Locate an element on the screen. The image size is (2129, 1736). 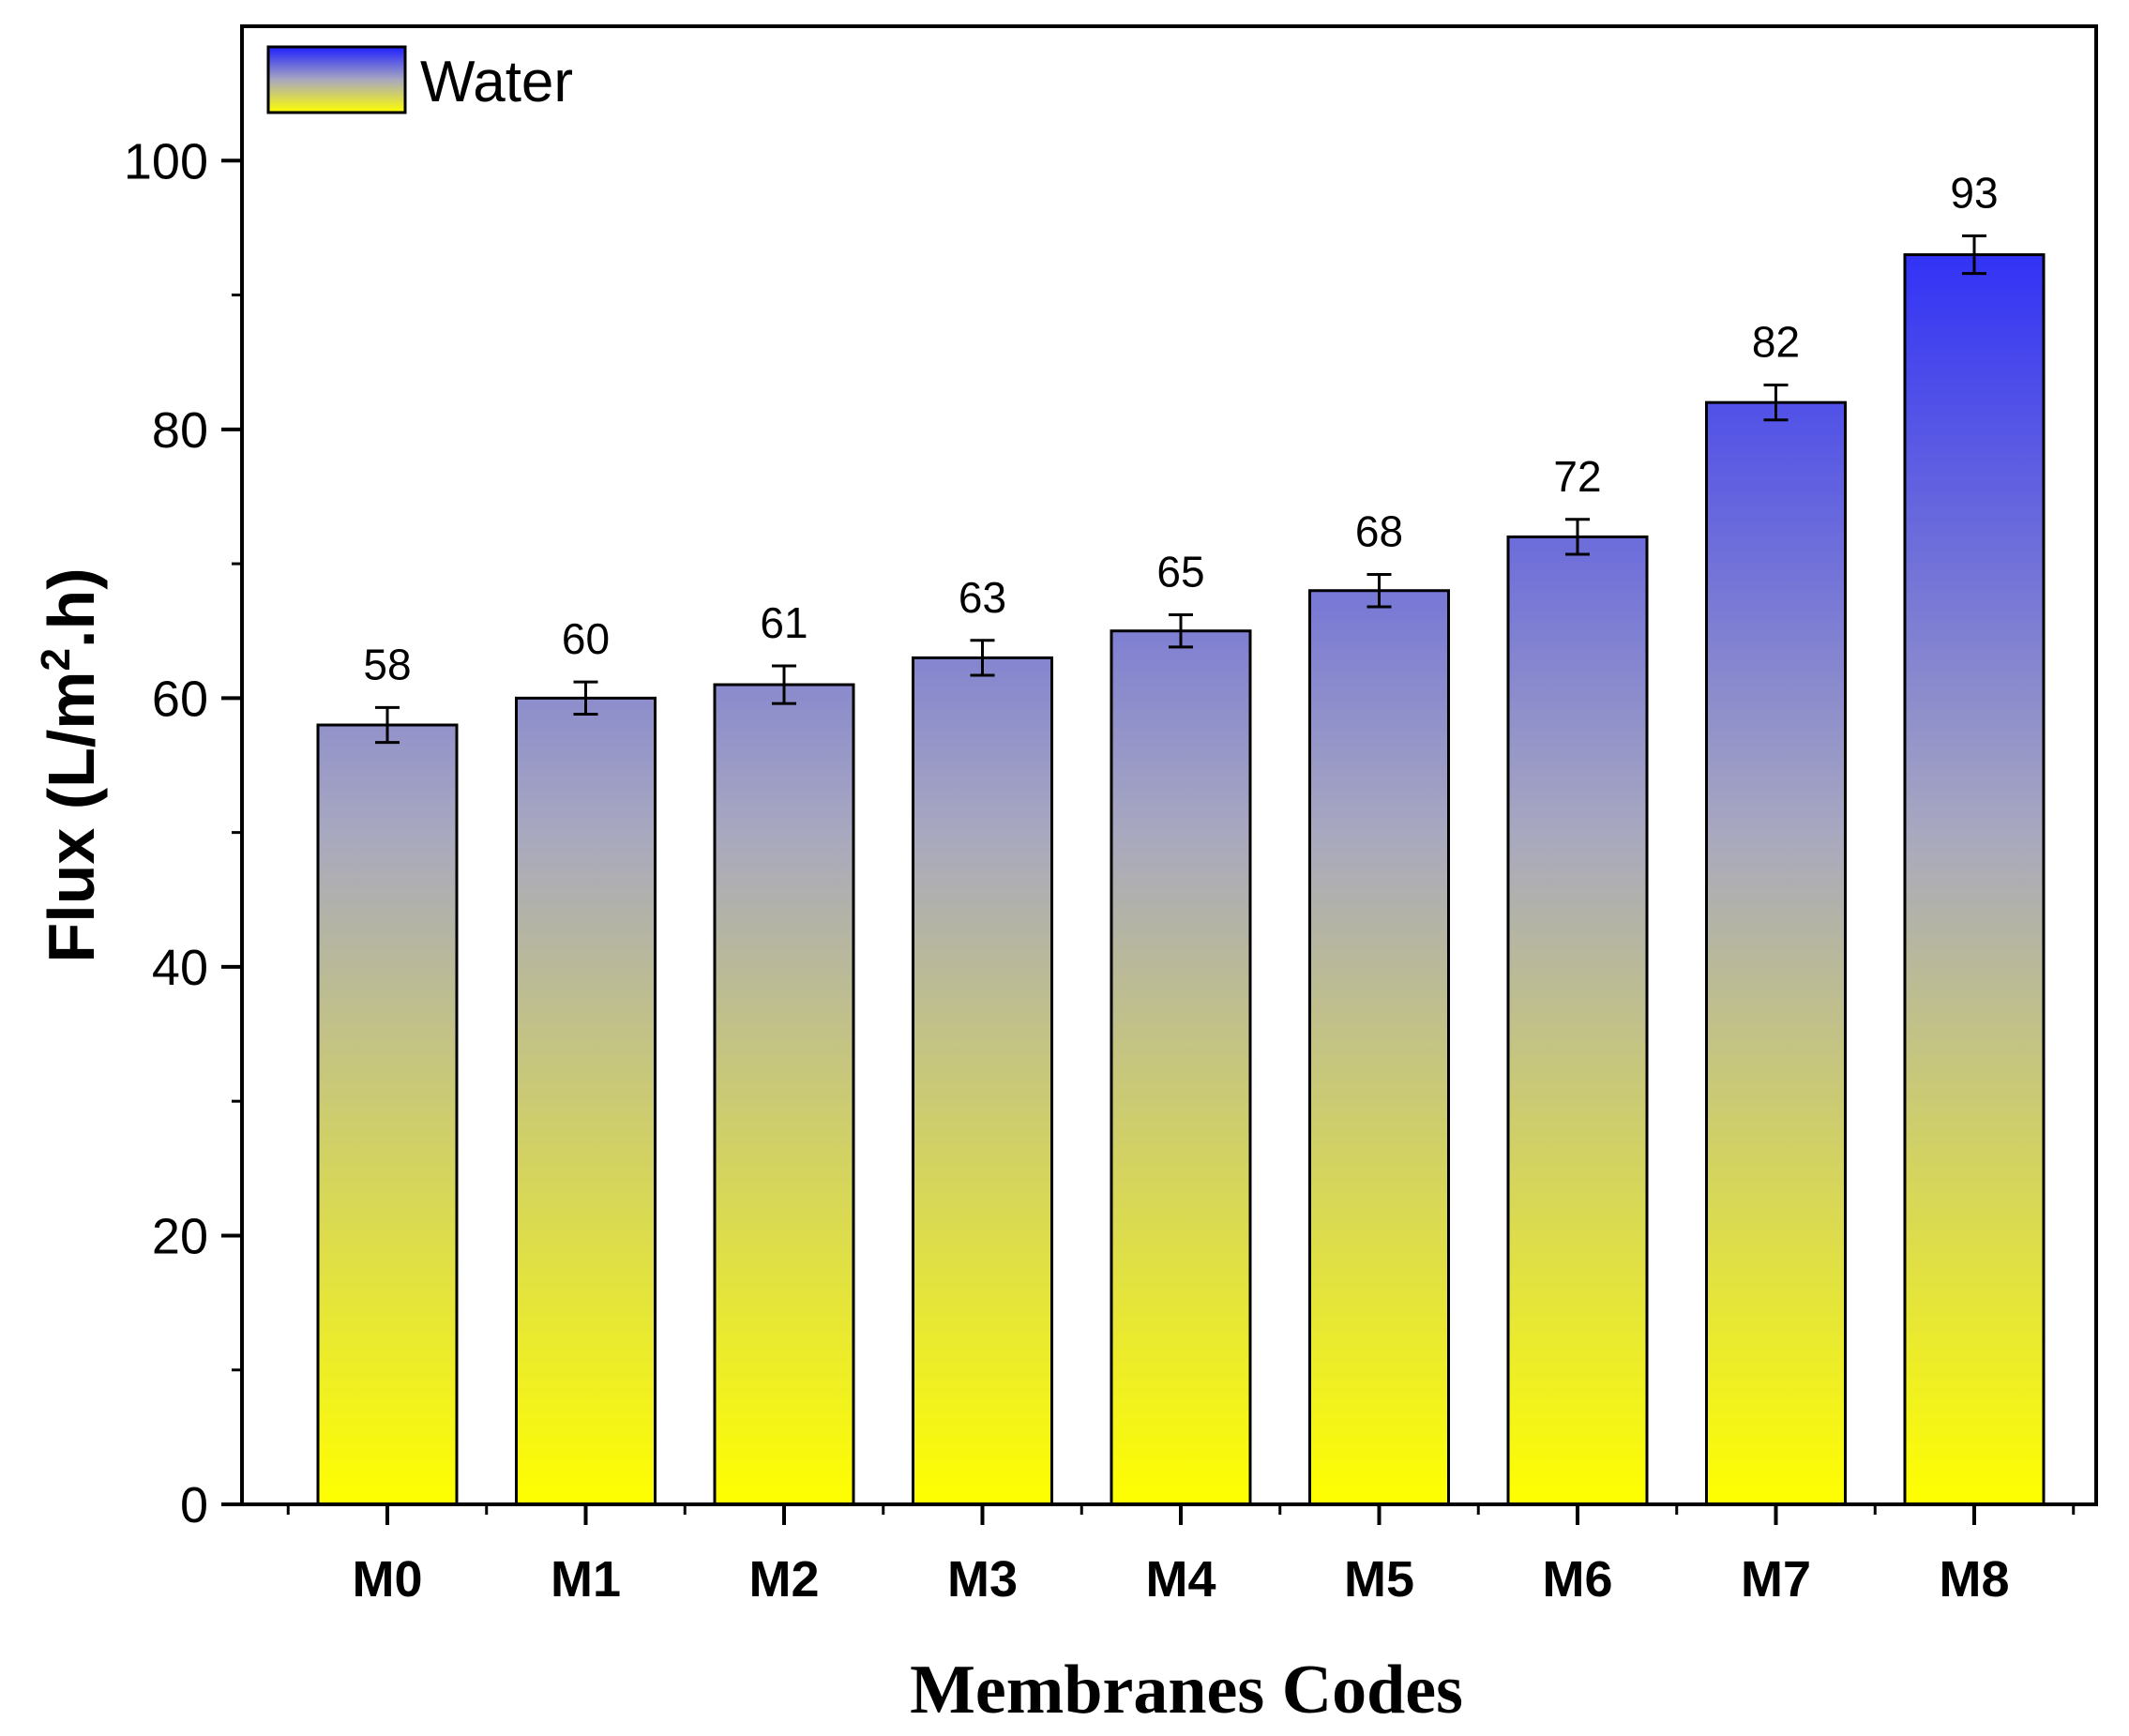
error-bar-m2 is located at coordinates (784, 684).